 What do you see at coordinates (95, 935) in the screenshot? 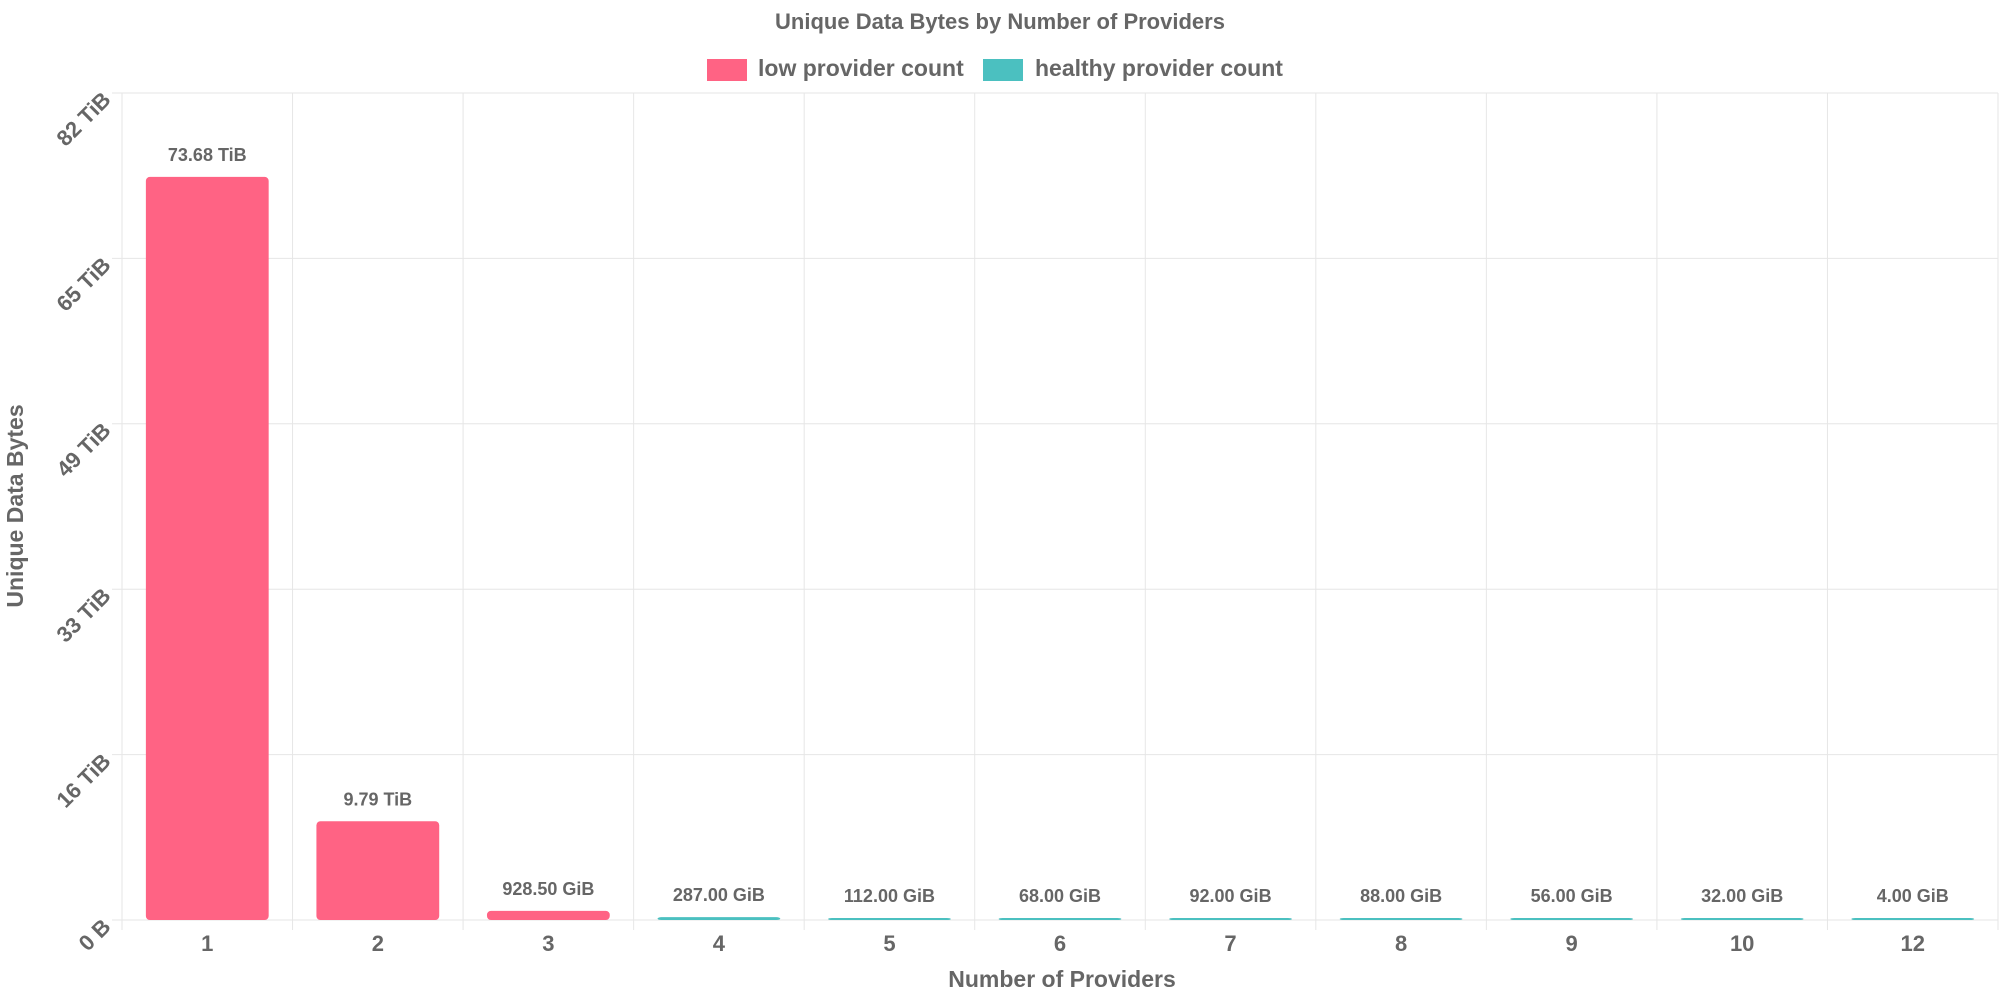
I see `y-tick-label: 0 B` at bounding box center [95, 935].